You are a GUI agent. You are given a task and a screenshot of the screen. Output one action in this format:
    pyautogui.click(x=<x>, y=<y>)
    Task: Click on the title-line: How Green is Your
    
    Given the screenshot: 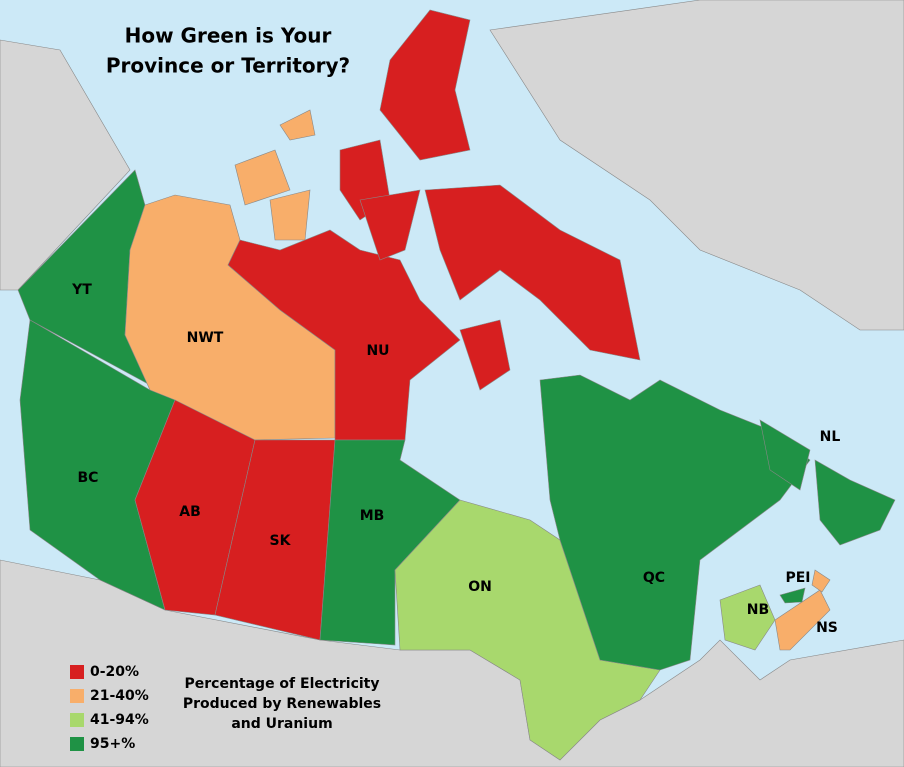 What is the action you would take?
    pyautogui.click(x=228, y=36)
    